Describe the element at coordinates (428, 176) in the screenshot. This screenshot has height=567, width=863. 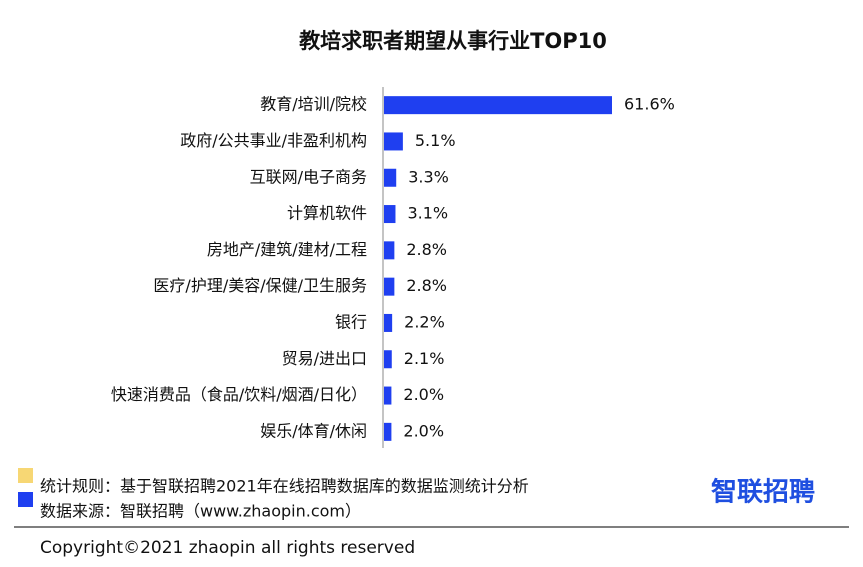
I see `value-label: 3.3%` at that location.